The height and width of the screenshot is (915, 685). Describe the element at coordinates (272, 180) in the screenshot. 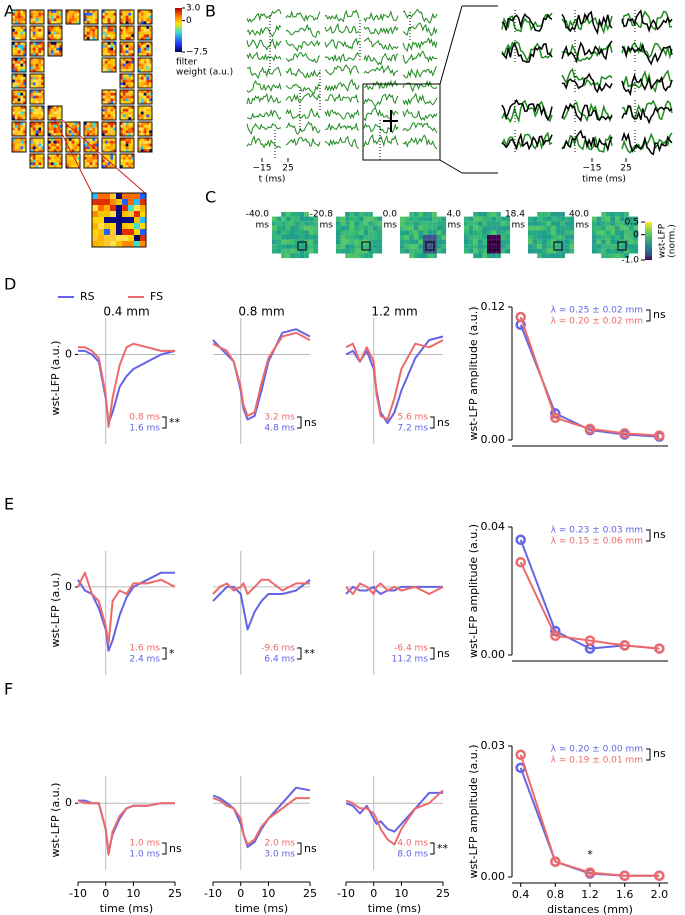

I see `axis-label: t (ms)` at that location.